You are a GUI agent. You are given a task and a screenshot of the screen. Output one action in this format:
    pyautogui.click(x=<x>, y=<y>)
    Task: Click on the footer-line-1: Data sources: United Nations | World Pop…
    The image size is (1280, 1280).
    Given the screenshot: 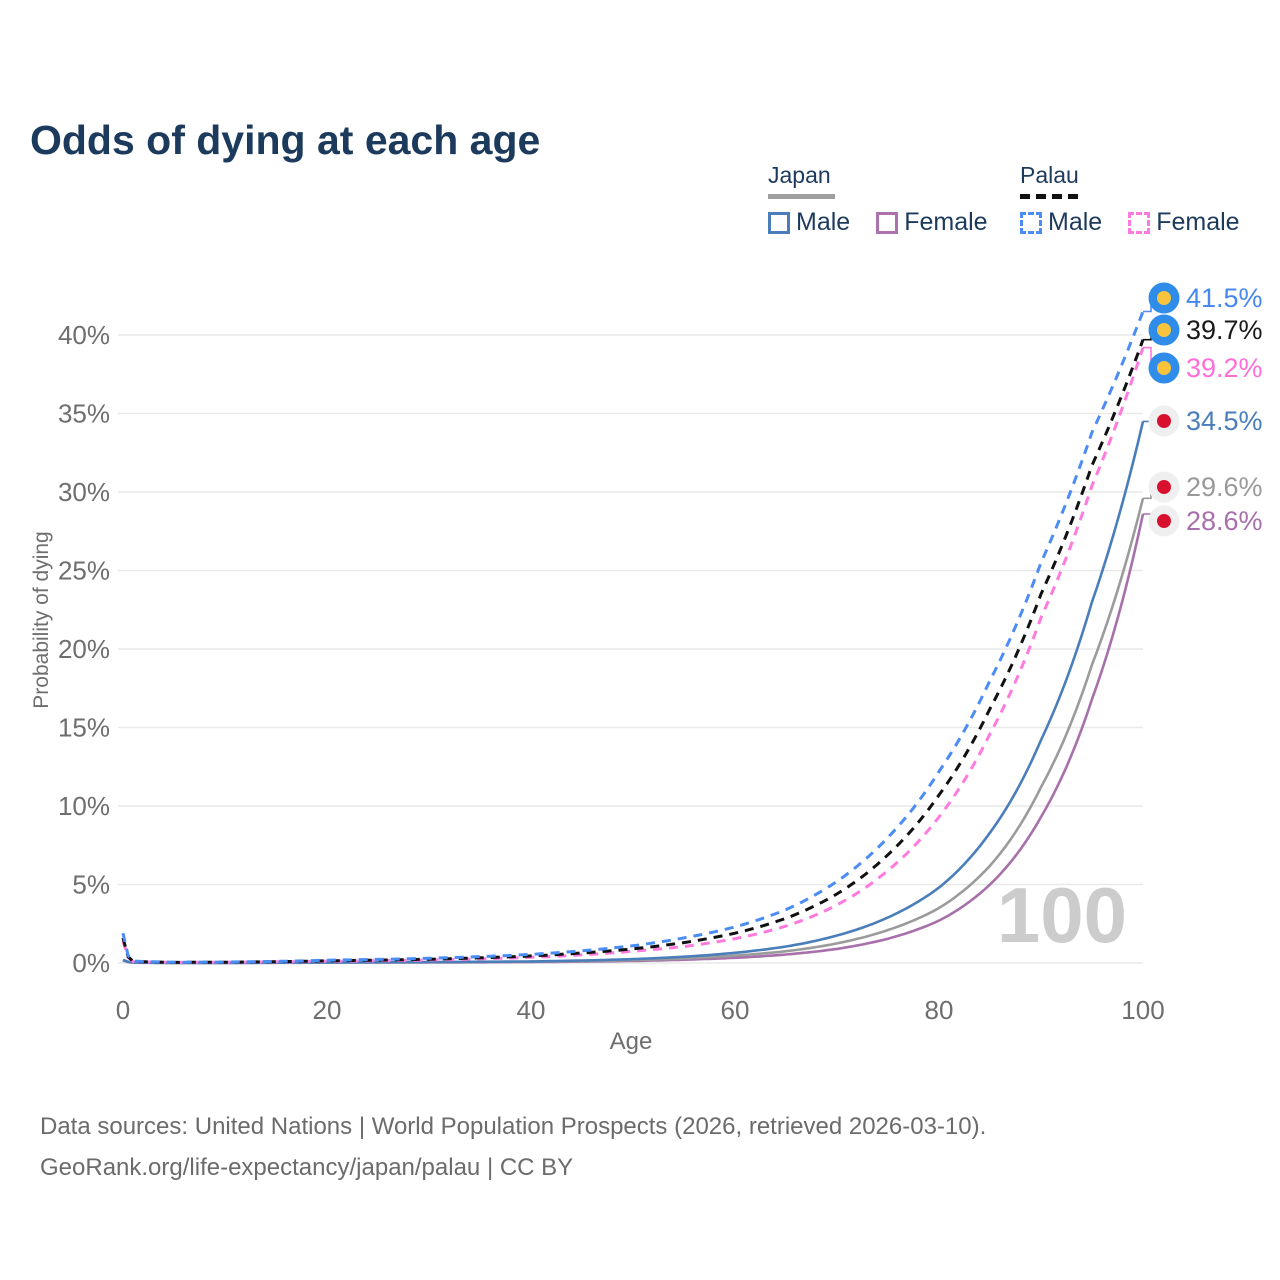 What is the action you would take?
    pyautogui.click(x=513, y=1126)
    